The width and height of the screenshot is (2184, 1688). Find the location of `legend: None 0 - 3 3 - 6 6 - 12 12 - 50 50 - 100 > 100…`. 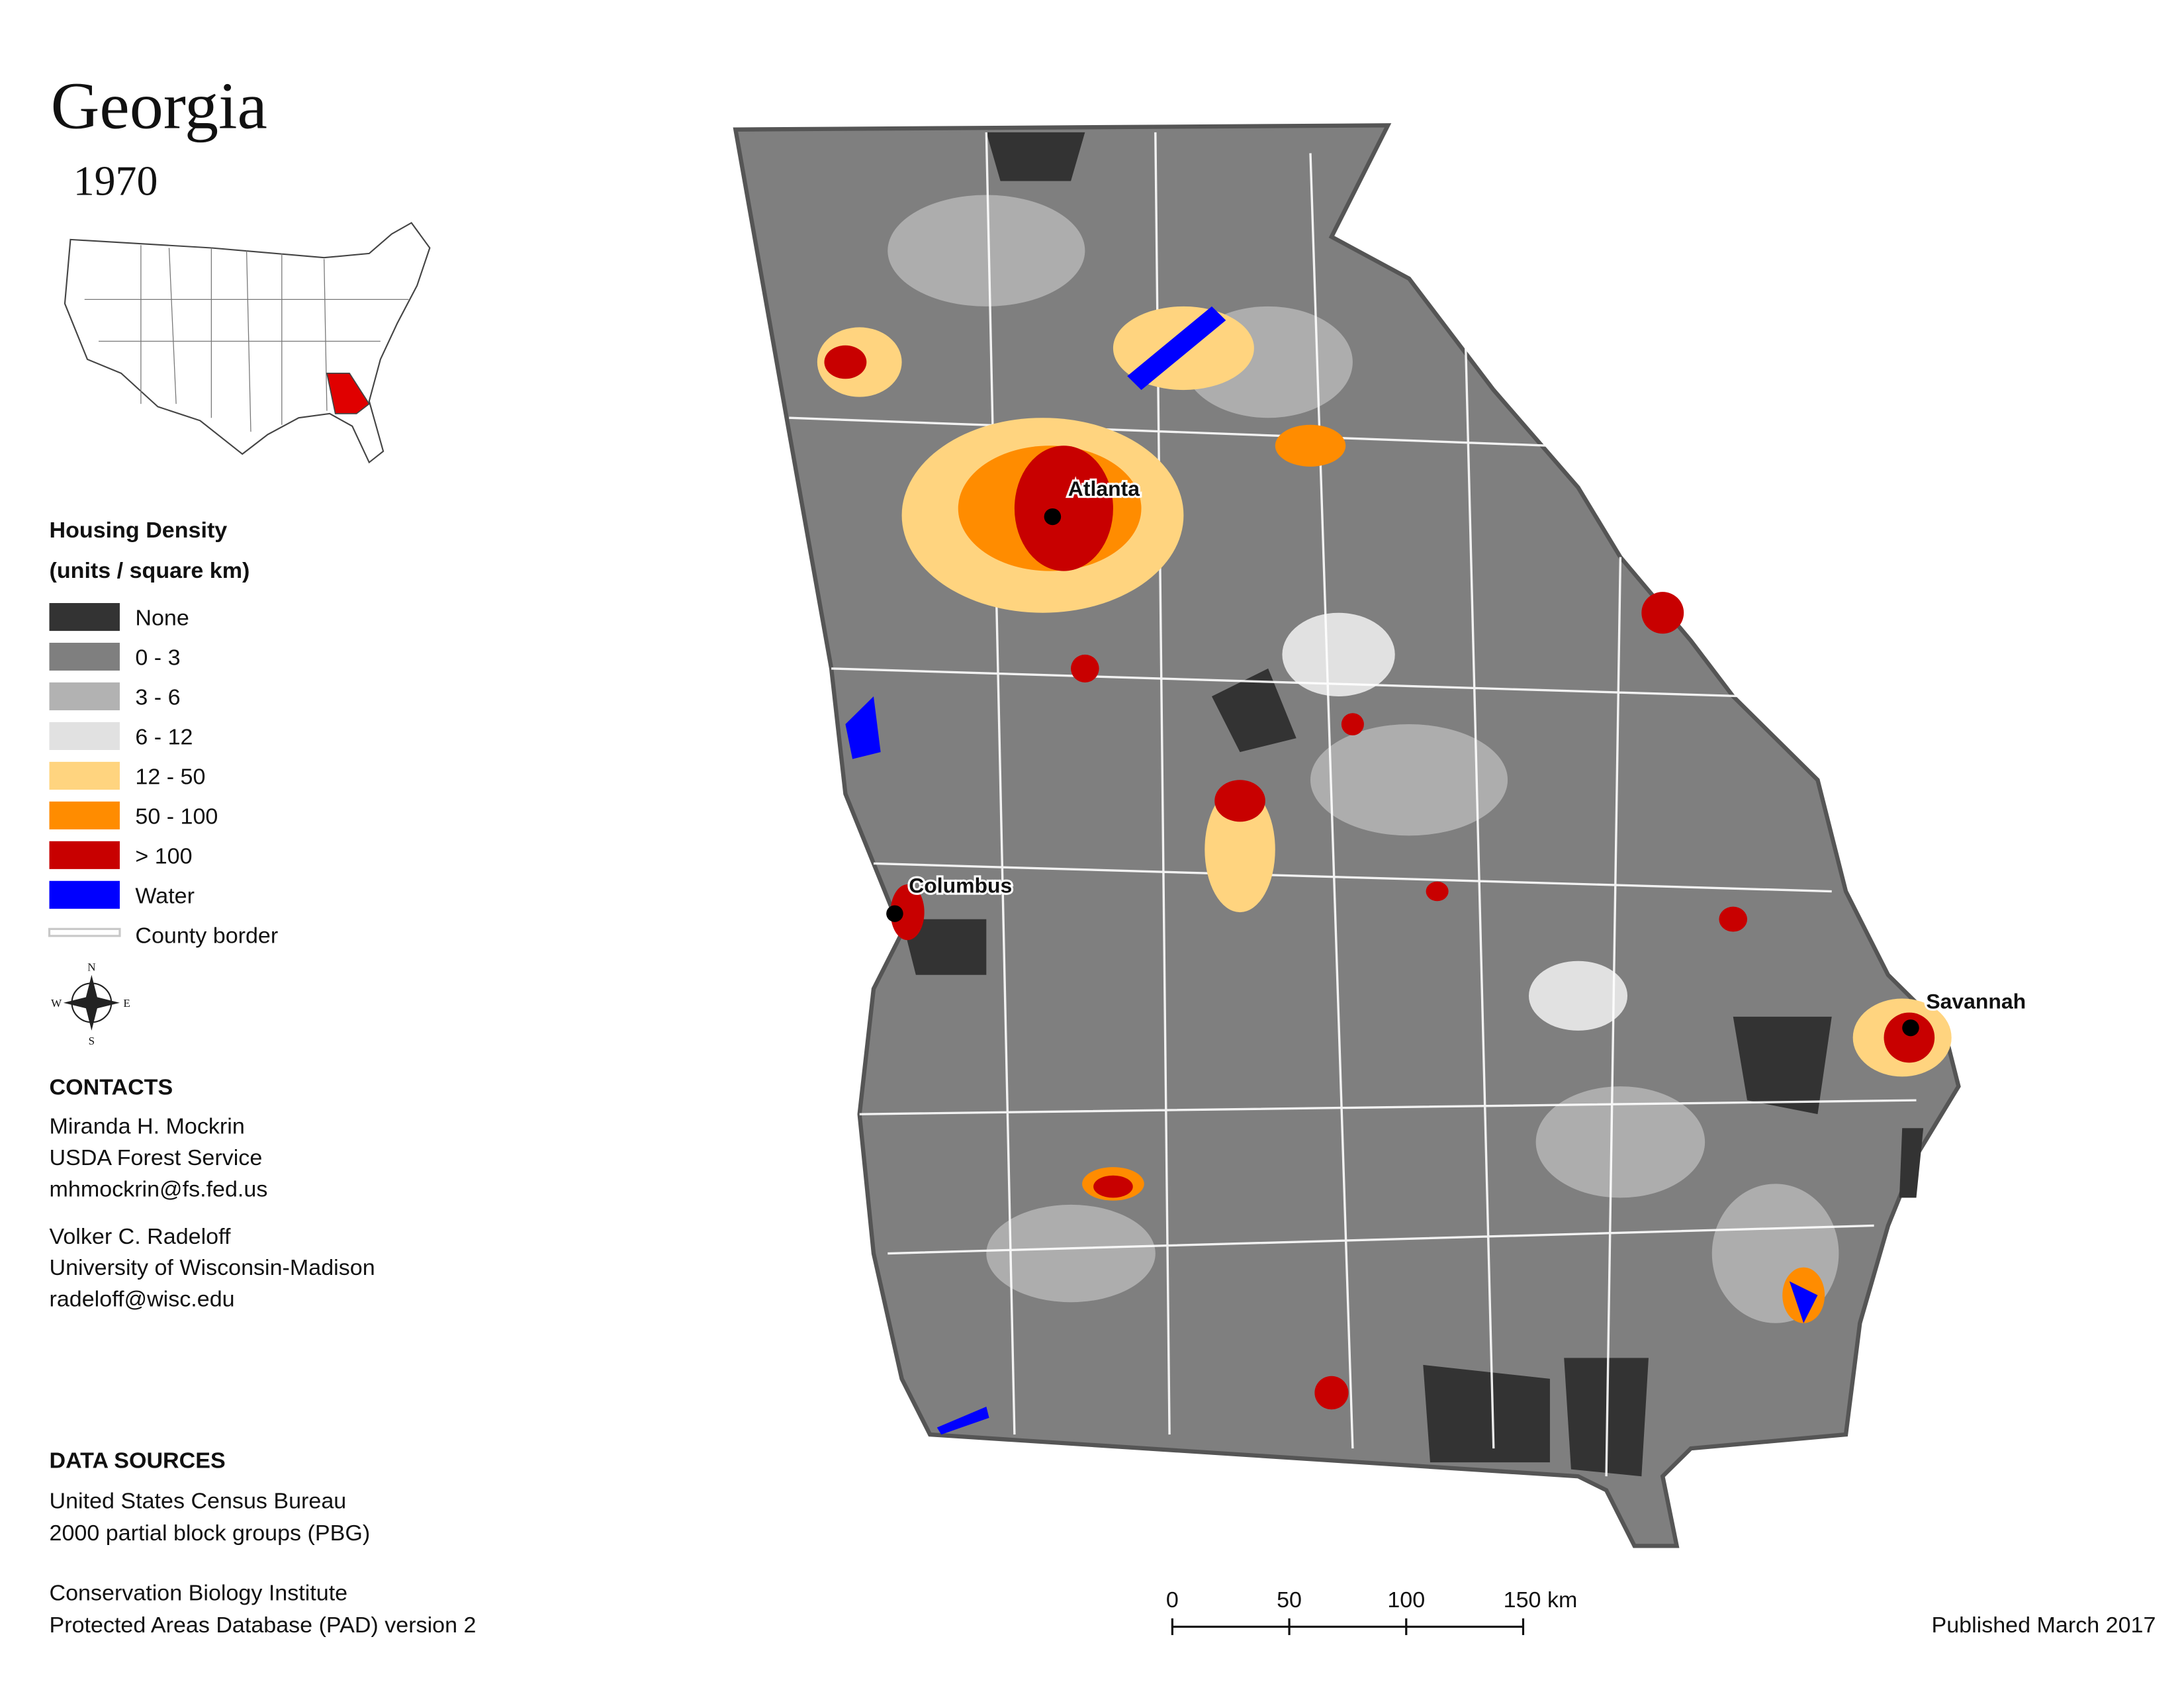

legend: None 0 - 3 3 - 6 6 - 12 12 - 50 50 - 100 > 100… is located at coordinates (163, 776).